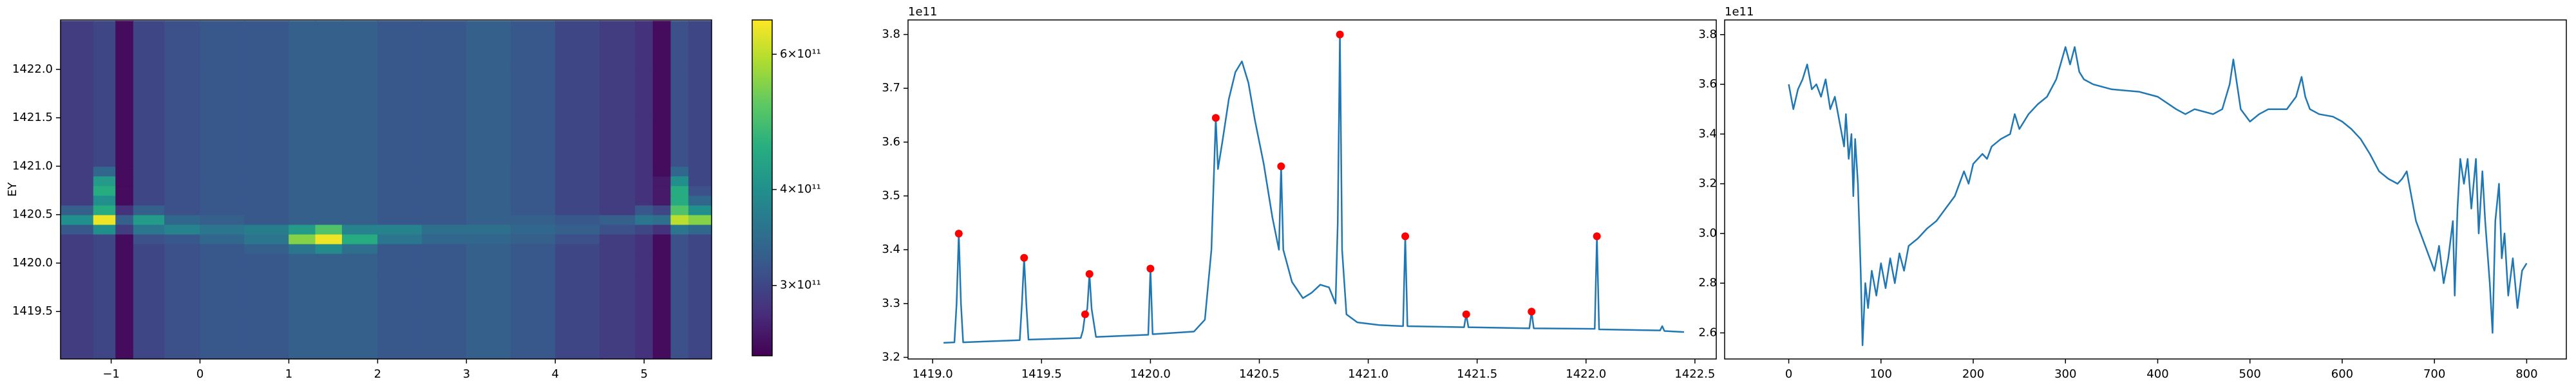 The image size is (2576, 386). Describe the element at coordinates (1708, 133) in the screenshot. I see `y-tick-label: 3.4` at that location.